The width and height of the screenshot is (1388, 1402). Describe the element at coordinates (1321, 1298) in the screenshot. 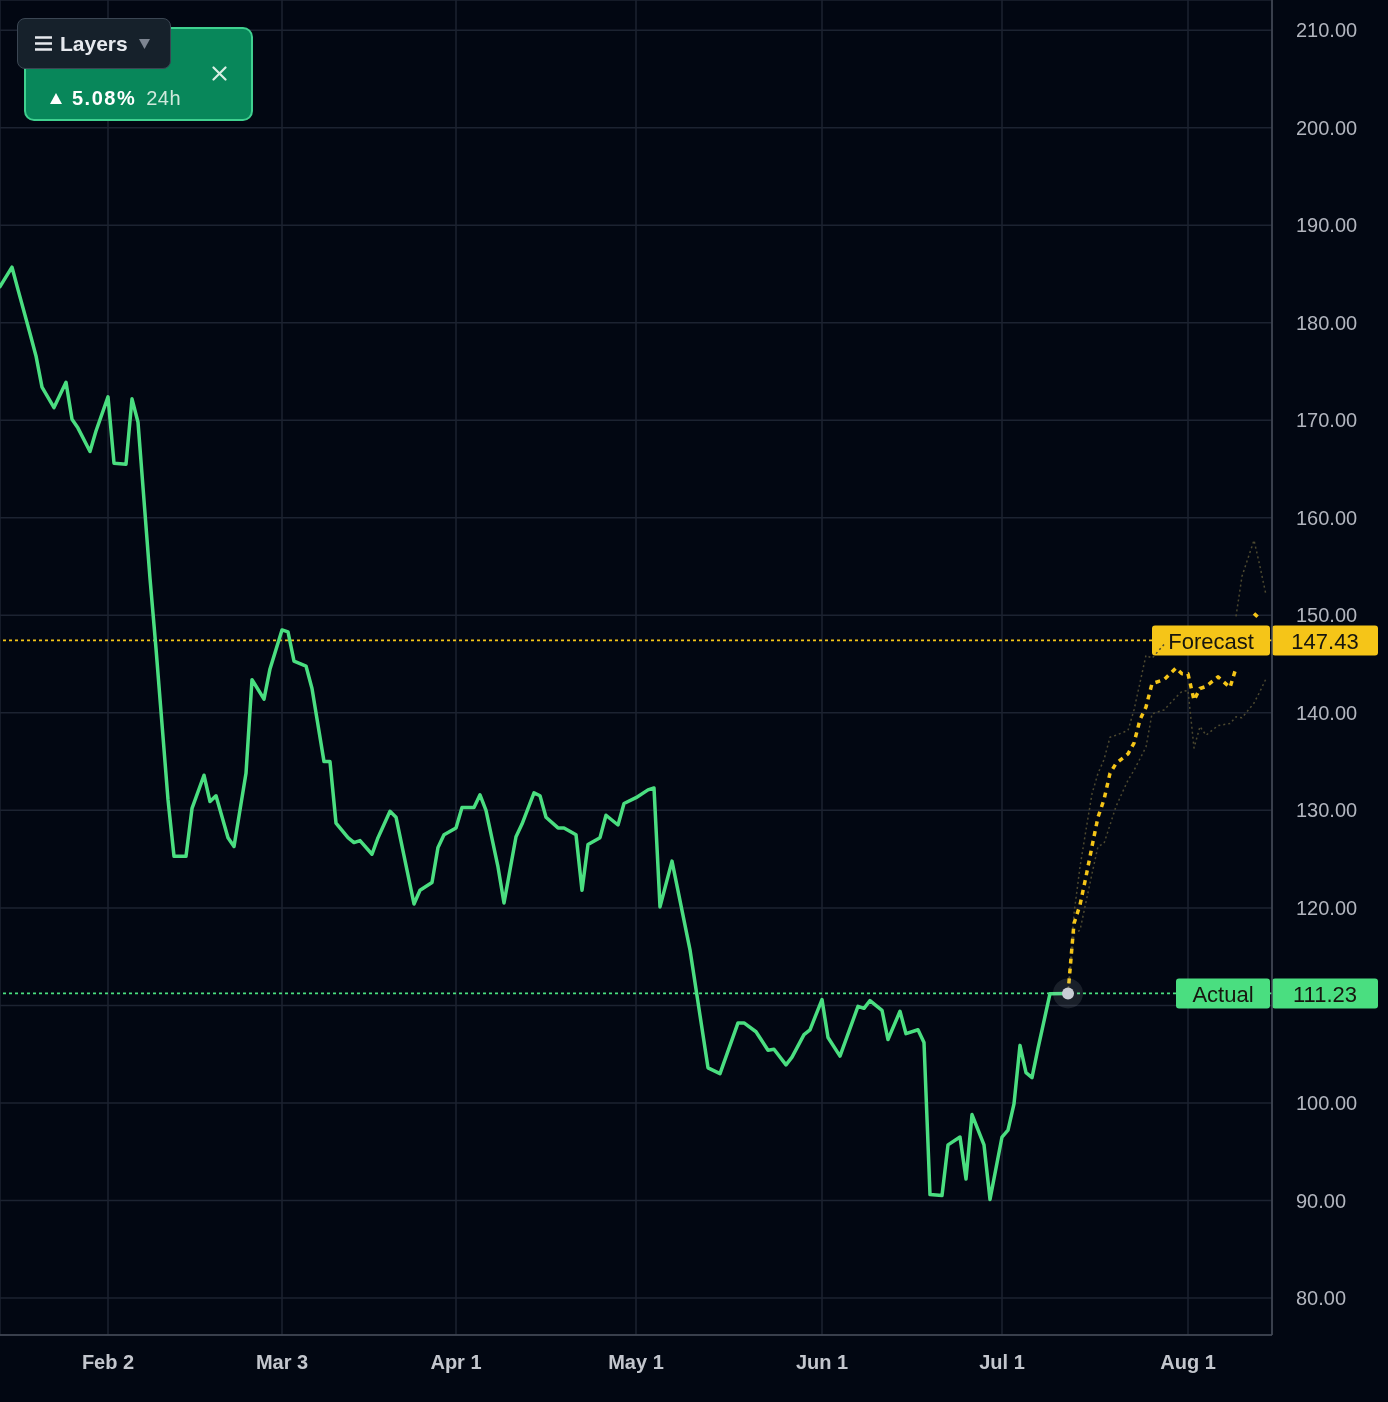

I see `y-tick-label: 80.00` at that location.